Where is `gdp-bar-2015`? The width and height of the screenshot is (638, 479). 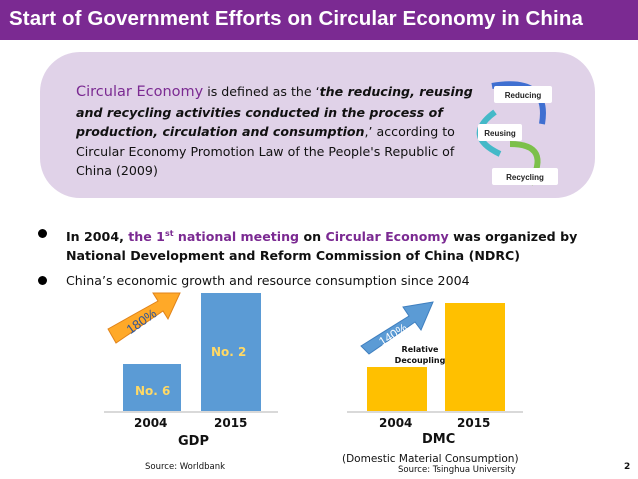 gdp-bar-2015 is located at coordinates (231, 352).